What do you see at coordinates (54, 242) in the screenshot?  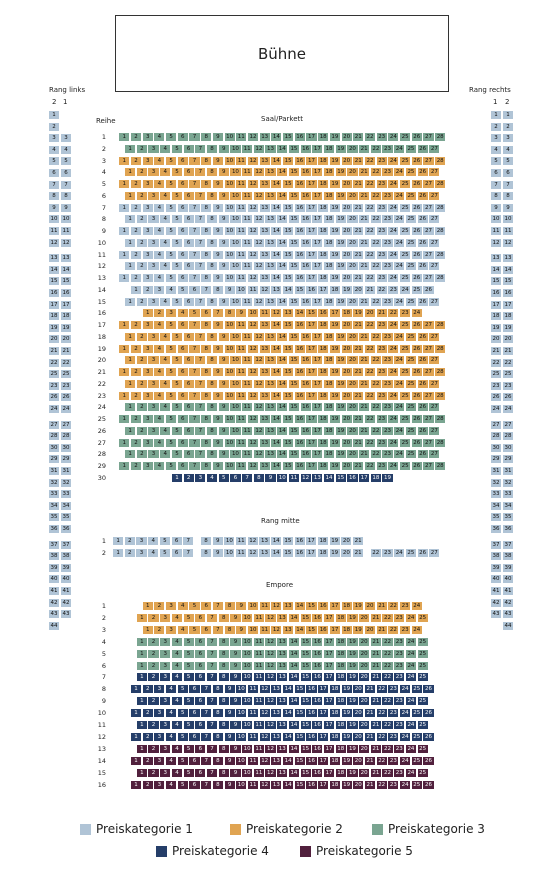 I see `rang-links-seat: 12` at bounding box center [54, 242].